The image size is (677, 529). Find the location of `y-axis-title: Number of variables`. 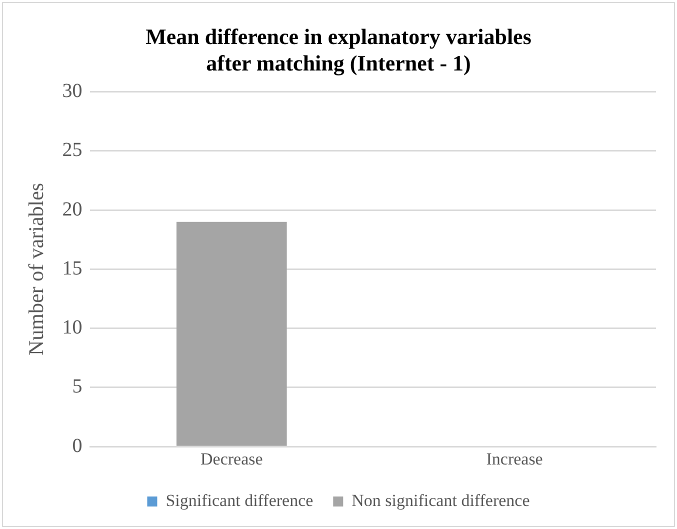

y-axis-title: Number of variables is located at coordinates (36, 269).